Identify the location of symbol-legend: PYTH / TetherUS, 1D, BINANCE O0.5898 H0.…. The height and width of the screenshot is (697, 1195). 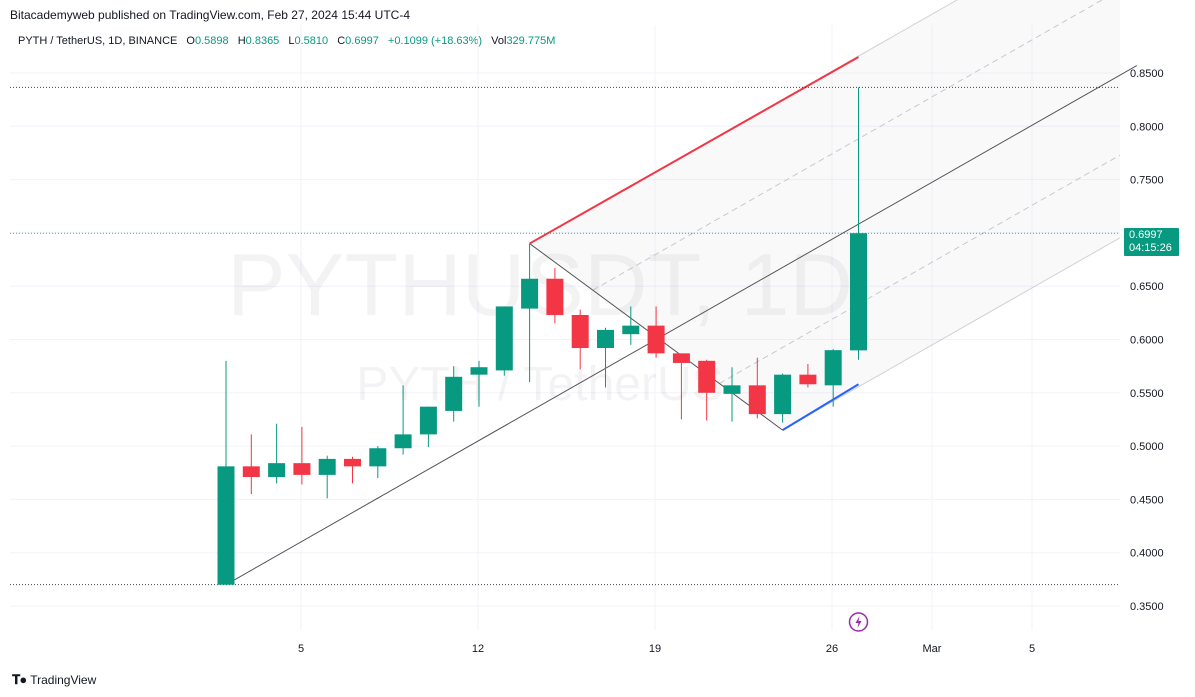
(286, 41).